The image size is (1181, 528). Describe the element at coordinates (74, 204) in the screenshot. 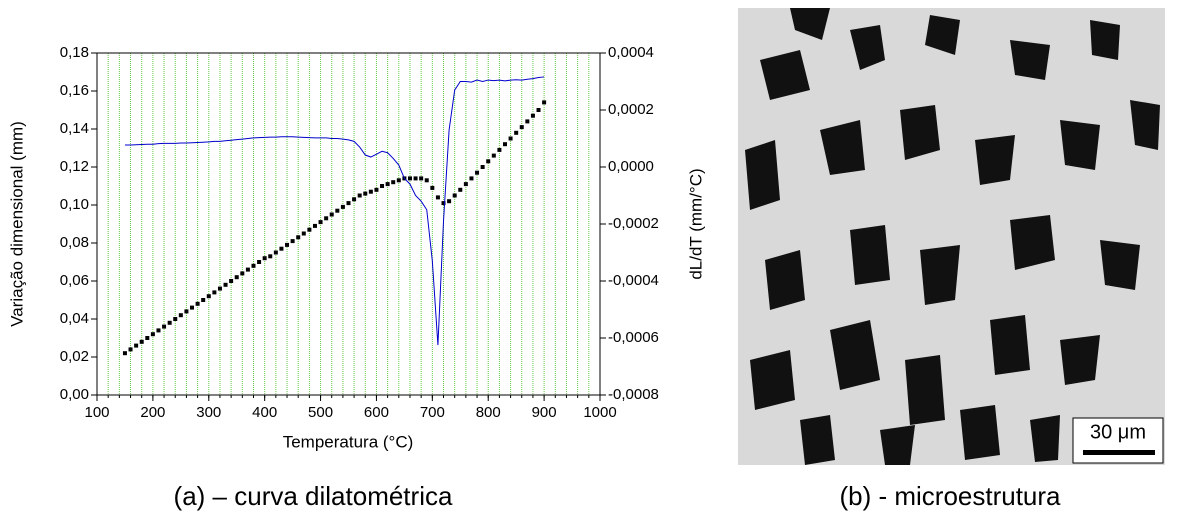

I see `y-tick-label: 0,10` at that location.